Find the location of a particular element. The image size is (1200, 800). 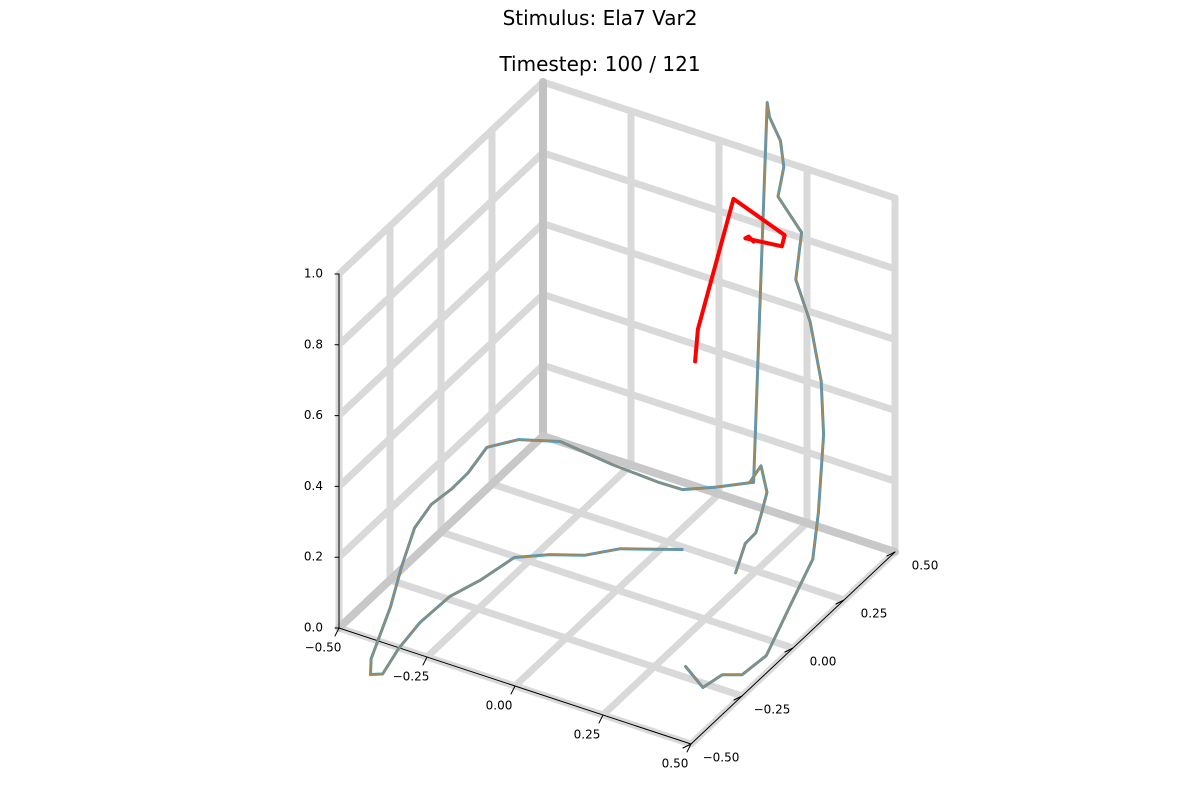

chart-title: Stimulus: Ela7 Var2 is located at coordinates (600, 18).